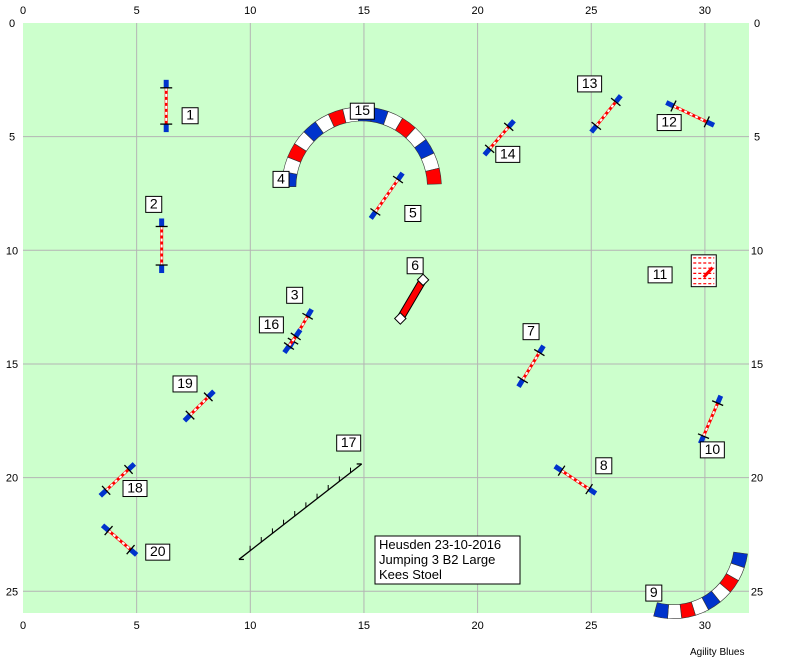  What do you see at coordinates (281, 178) in the screenshot?
I see `obstacle-number-4: 4` at bounding box center [281, 178].